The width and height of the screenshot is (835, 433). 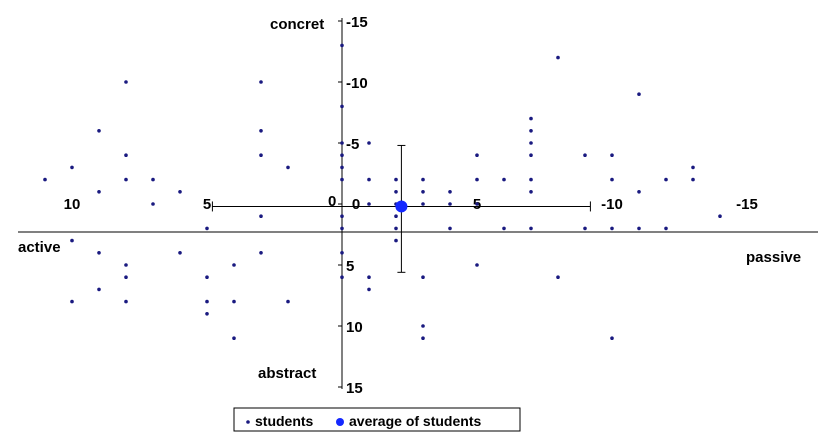 What do you see at coordinates (39, 247) in the screenshot?
I see `label-active: active` at bounding box center [39, 247].